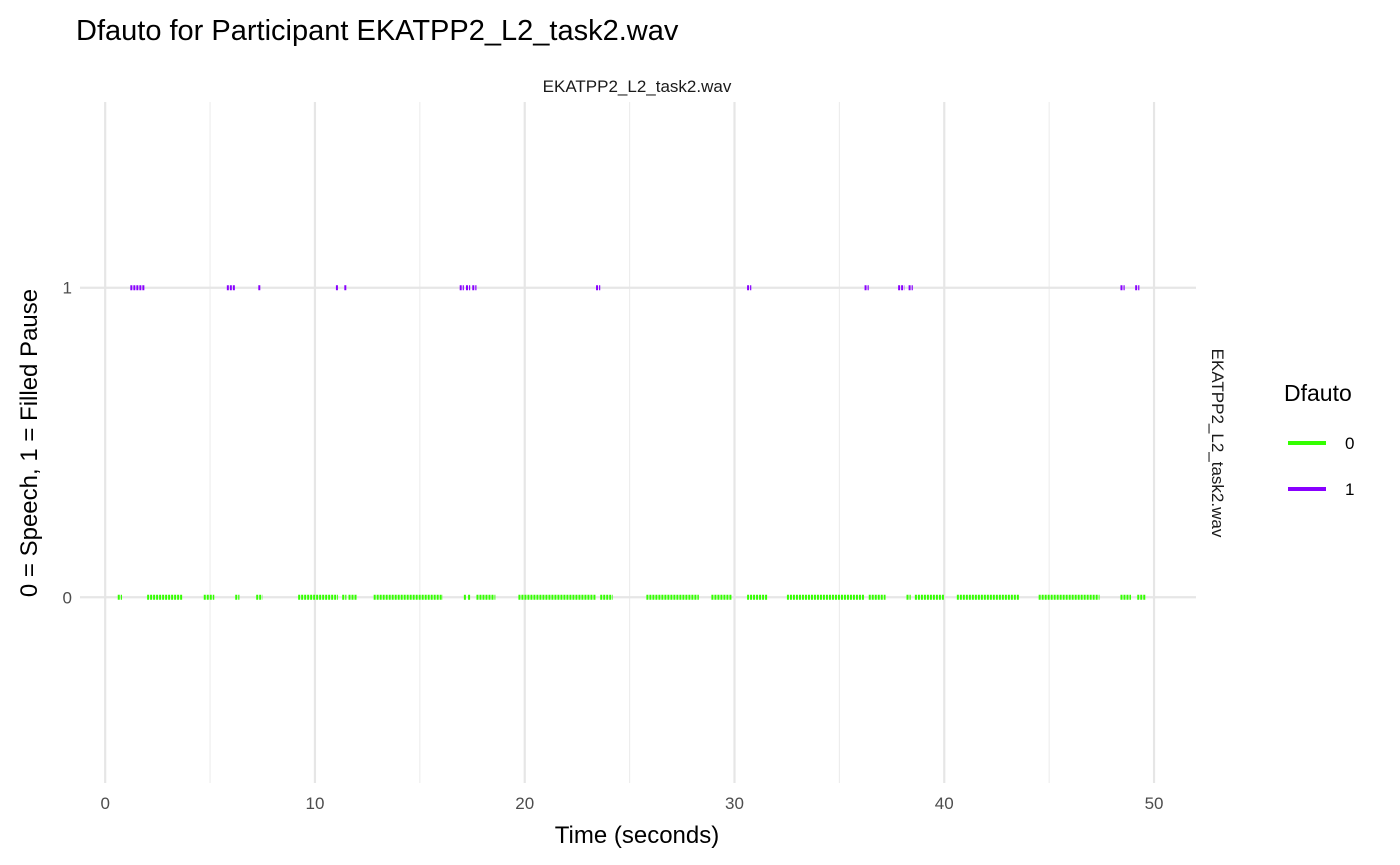 This screenshot has height=865, width=1400. I want to click on x-tick-label: 40, so click(944, 803).